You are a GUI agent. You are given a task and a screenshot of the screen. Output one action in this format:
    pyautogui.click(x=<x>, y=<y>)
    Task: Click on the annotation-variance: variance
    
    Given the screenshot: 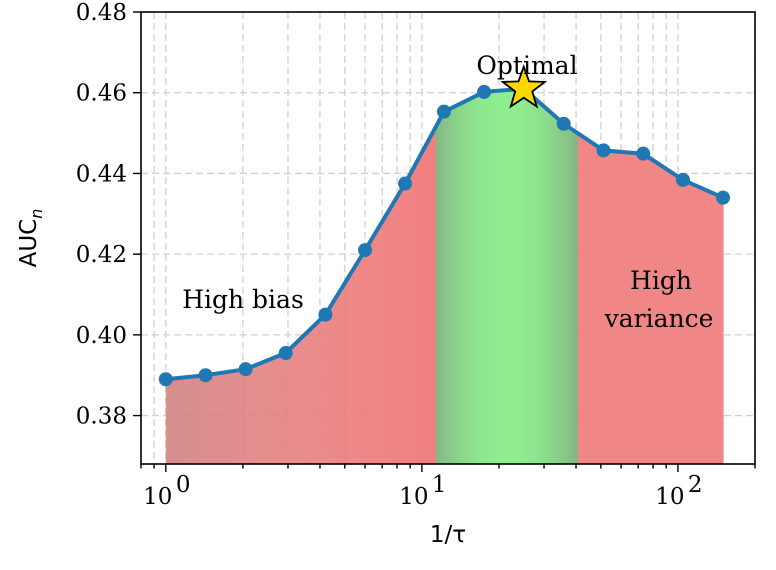 What is the action you would take?
    pyautogui.click(x=659, y=318)
    